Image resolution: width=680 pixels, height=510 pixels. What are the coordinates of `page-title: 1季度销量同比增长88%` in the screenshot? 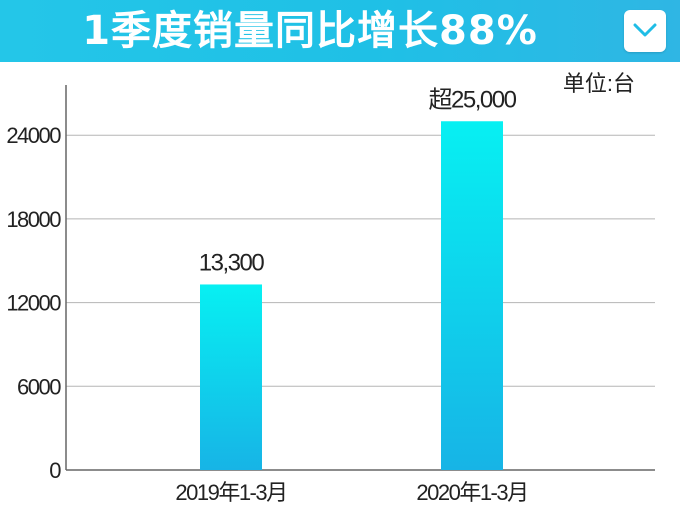 It's located at (310, 31).